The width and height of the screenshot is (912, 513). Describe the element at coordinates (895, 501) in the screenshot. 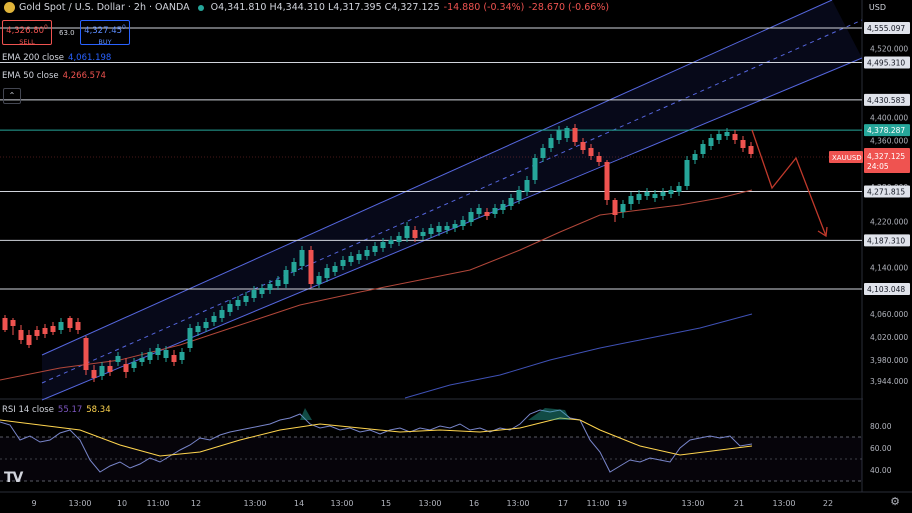

I see `gear-icon: ⚙` at that location.